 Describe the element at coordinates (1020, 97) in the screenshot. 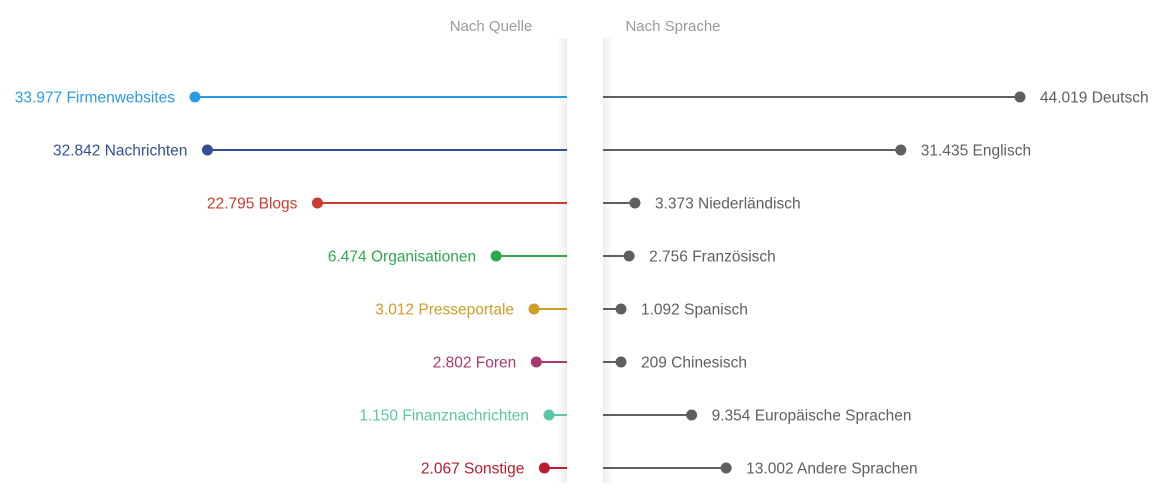

I see `dot-deutsch` at that location.